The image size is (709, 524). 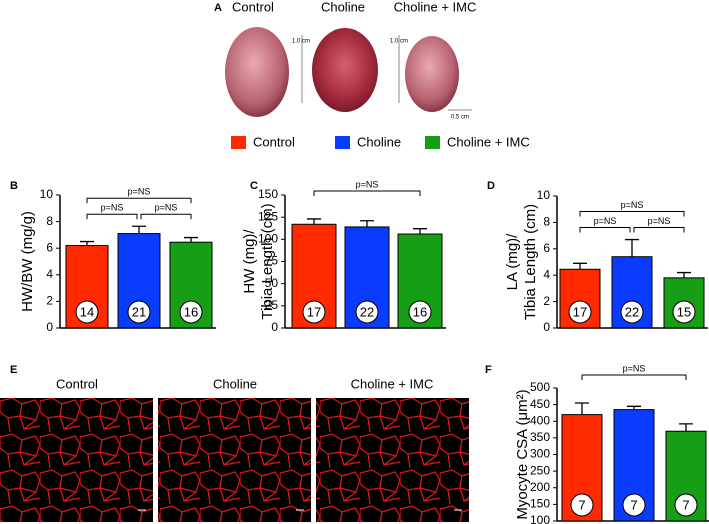 What do you see at coordinates (491, 186) in the screenshot?
I see `panel-label: D` at bounding box center [491, 186].